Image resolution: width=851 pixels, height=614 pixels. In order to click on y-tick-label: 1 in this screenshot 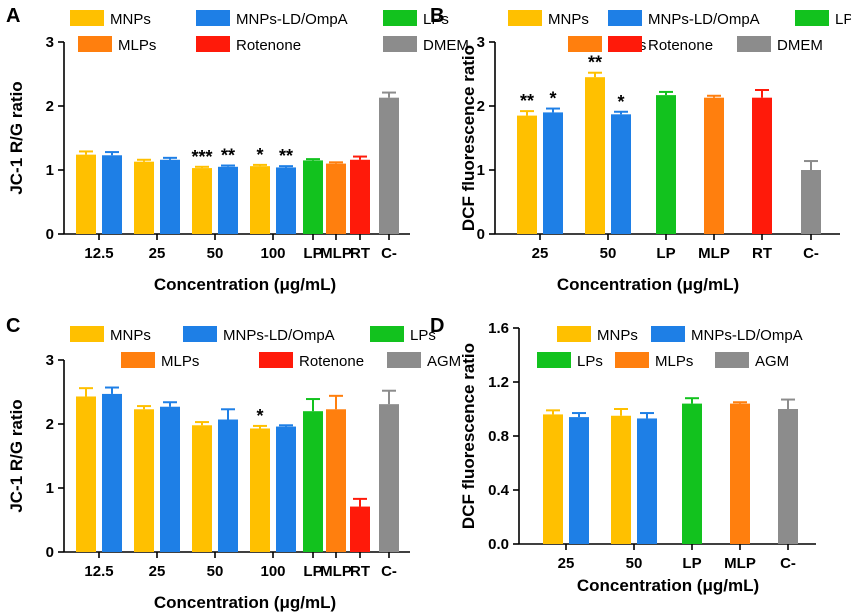, I will do `click(50, 170)`.